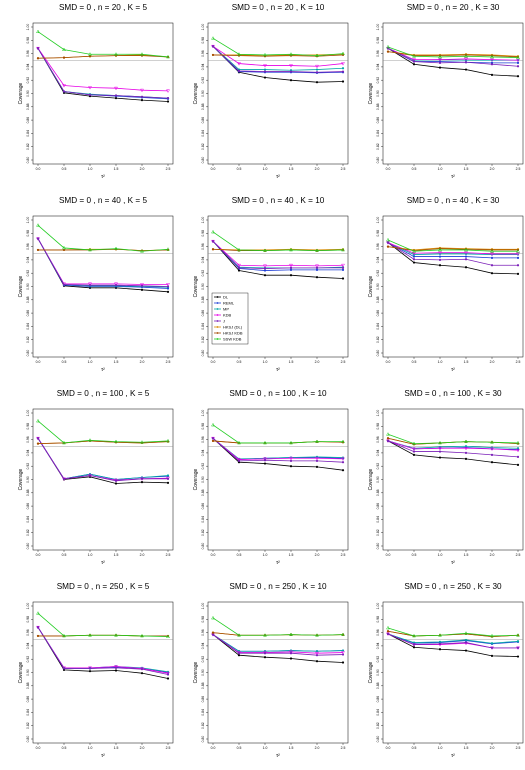 The image size is (525, 770). What do you see at coordinates (217, 333) in the screenshot?
I see `legend-marker` at bounding box center [217, 333].